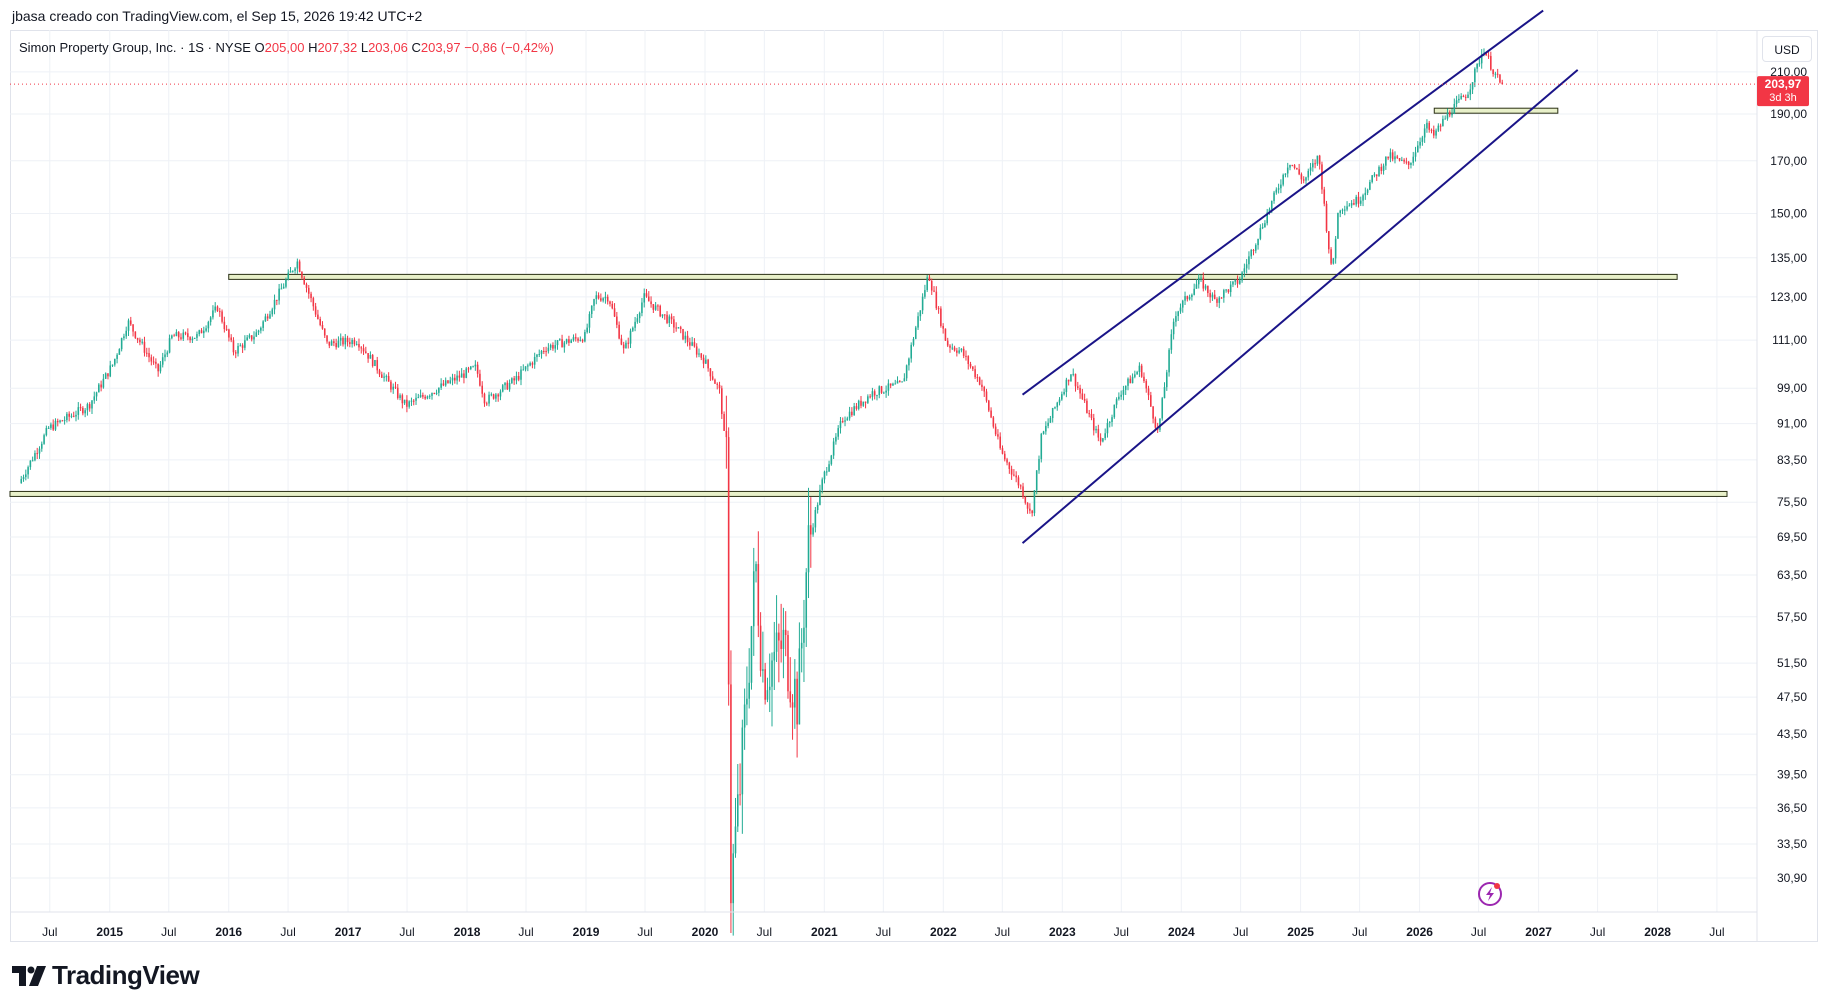 Image resolution: width=1824 pixels, height=1006 pixels. I want to click on currency-button: USD, so click(1787, 49).